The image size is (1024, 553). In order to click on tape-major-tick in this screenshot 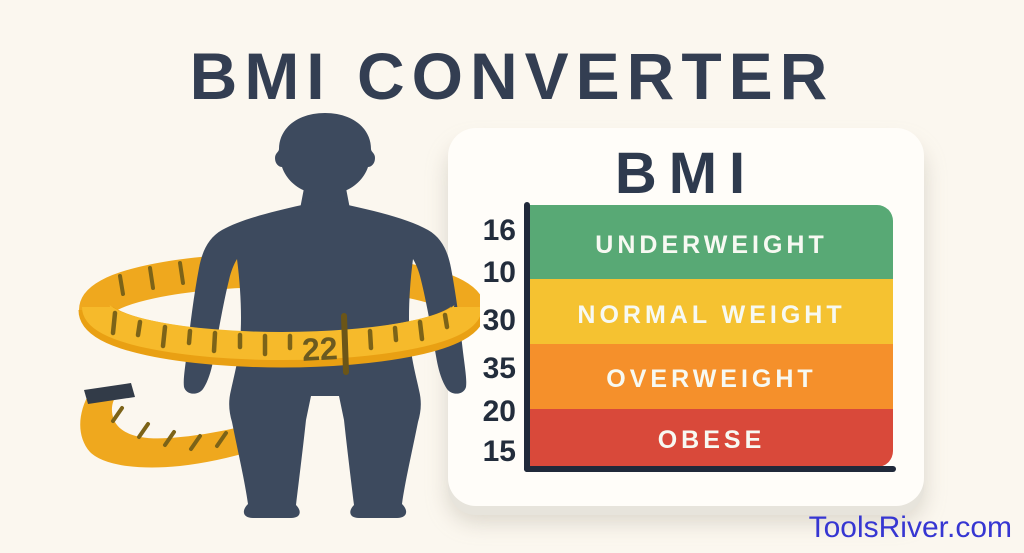, I will do `click(345, 344)`.